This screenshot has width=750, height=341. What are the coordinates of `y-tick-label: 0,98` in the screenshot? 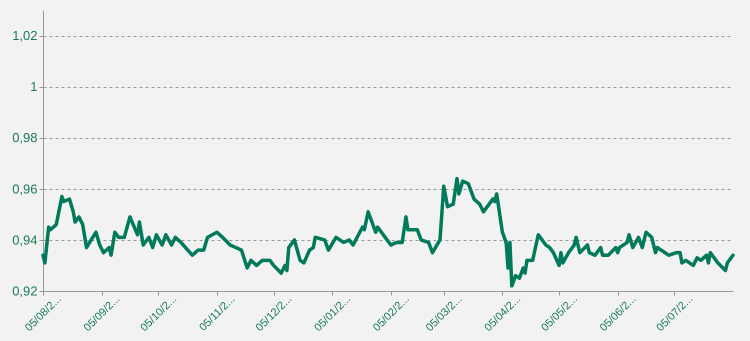 It's located at (25, 138).